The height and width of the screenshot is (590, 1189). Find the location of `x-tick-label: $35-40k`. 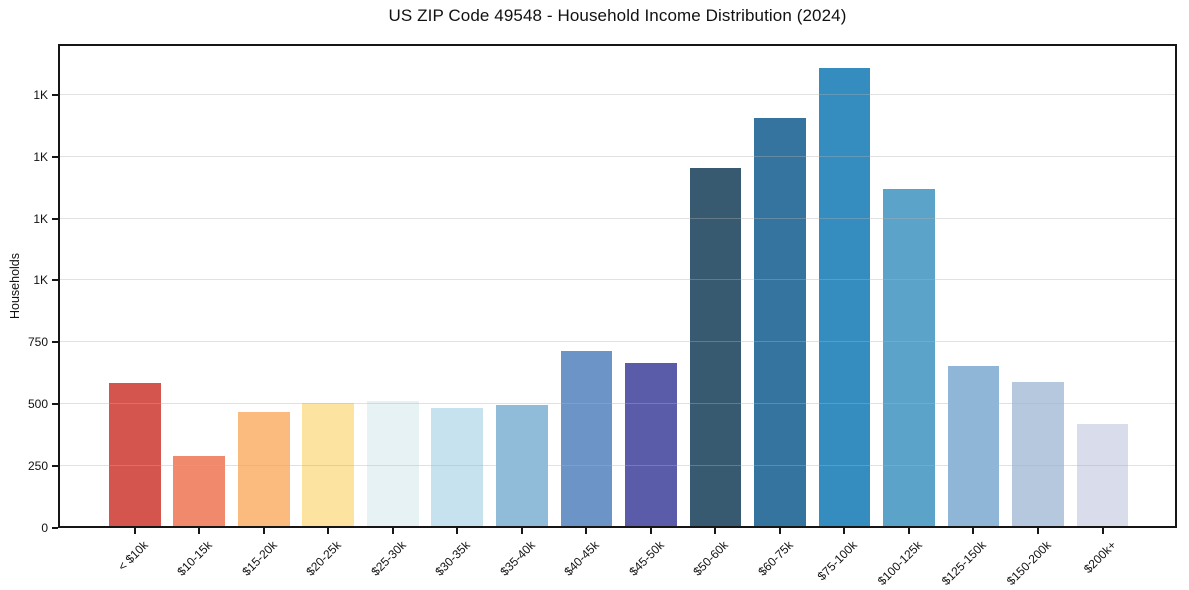

x-tick-label: $35-40k is located at coordinates (517, 558).